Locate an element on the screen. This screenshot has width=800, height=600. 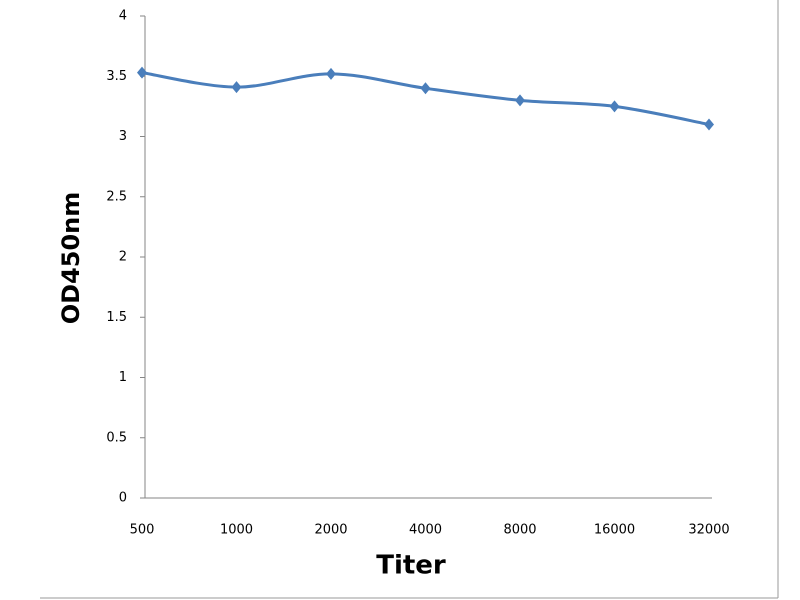
y-tick-label: 4 is located at coordinates (123, 16).